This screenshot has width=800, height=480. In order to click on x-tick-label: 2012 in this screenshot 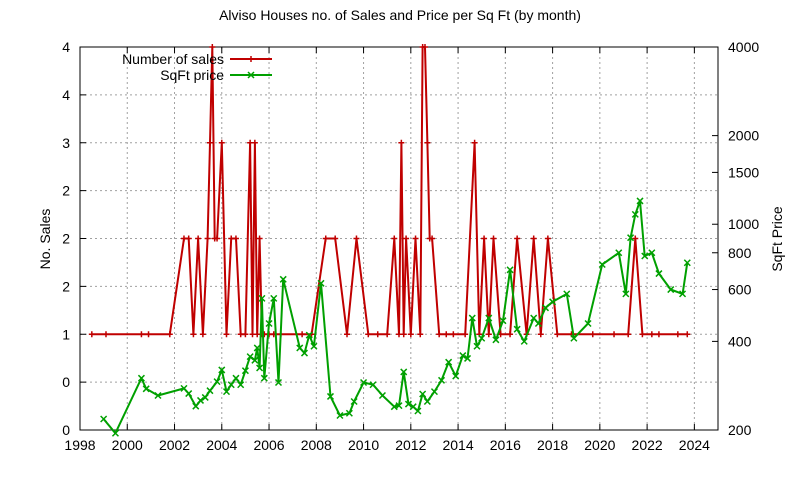, I will do `click(410, 445)`.